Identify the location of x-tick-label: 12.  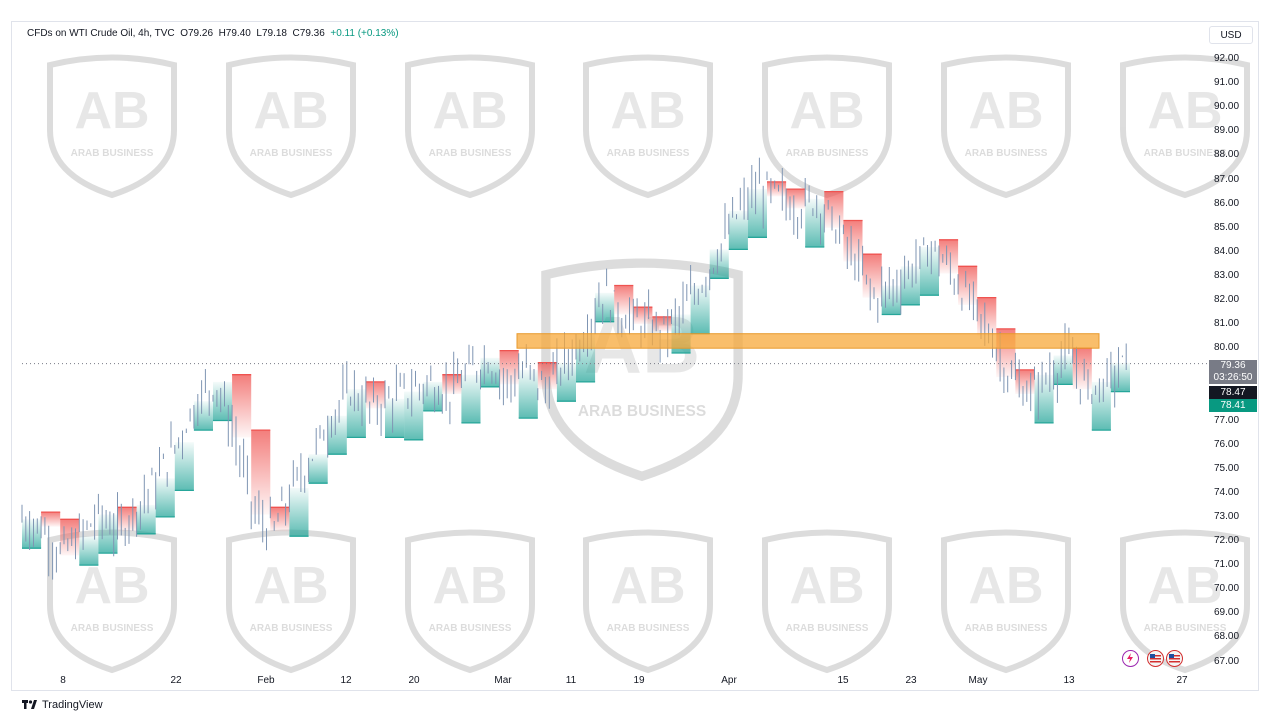
(346, 680).